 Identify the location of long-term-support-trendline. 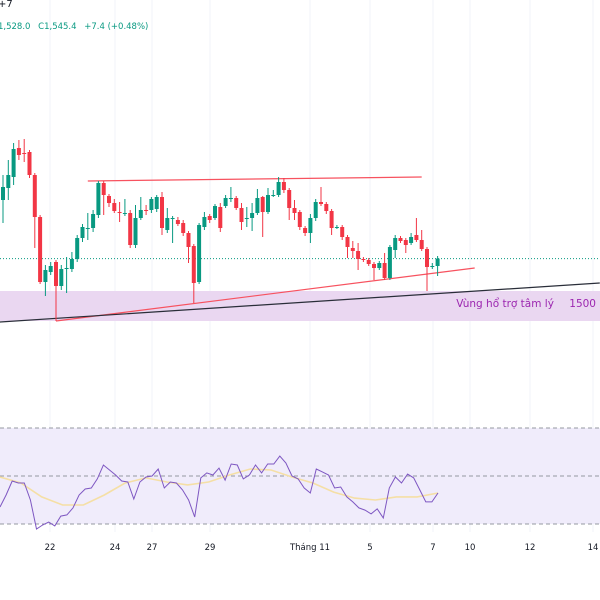
(300, 302).